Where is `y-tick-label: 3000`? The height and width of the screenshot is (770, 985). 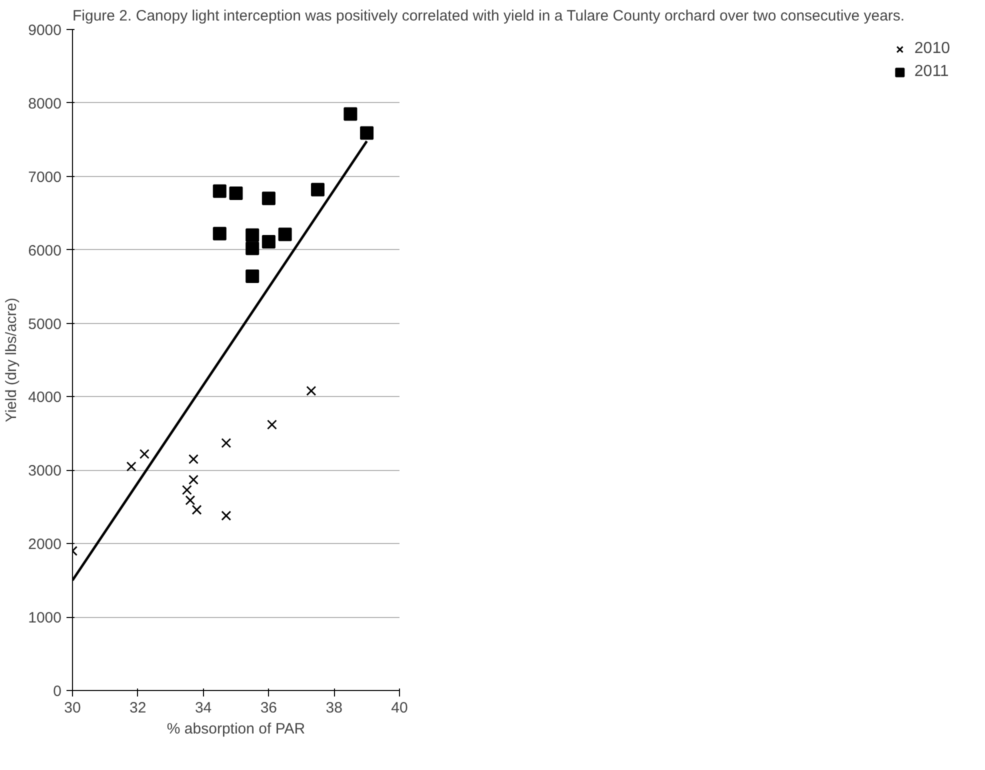 y-tick-label: 3000 is located at coordinates (45, 471).